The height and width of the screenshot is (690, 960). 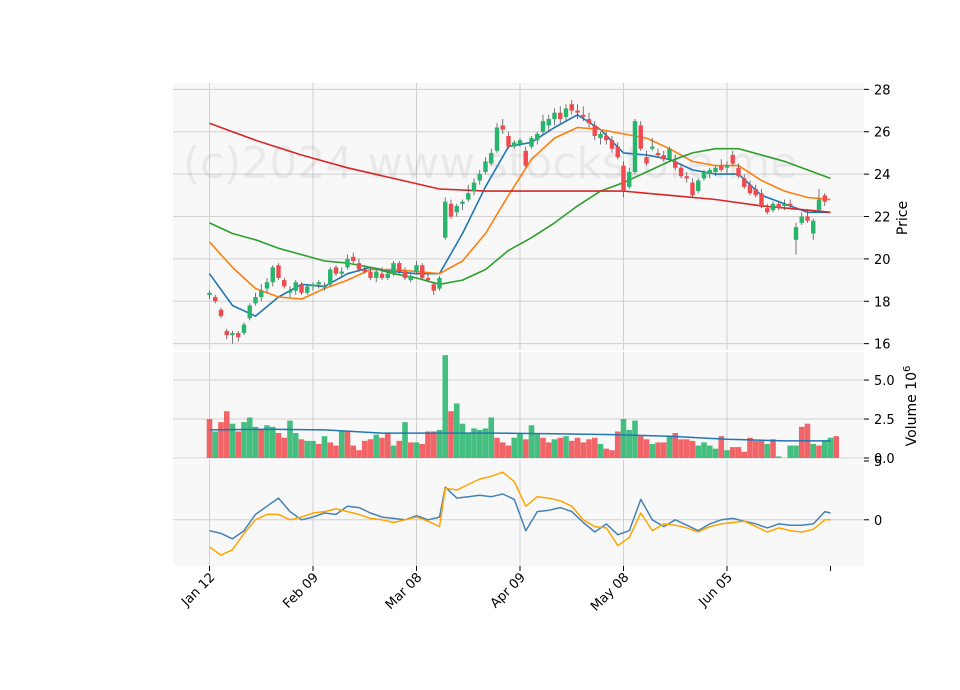 What do you see at coordinates (520, 216) in the screenshot?
I see `ma-line-ma20` at bounding box center [520, 216].